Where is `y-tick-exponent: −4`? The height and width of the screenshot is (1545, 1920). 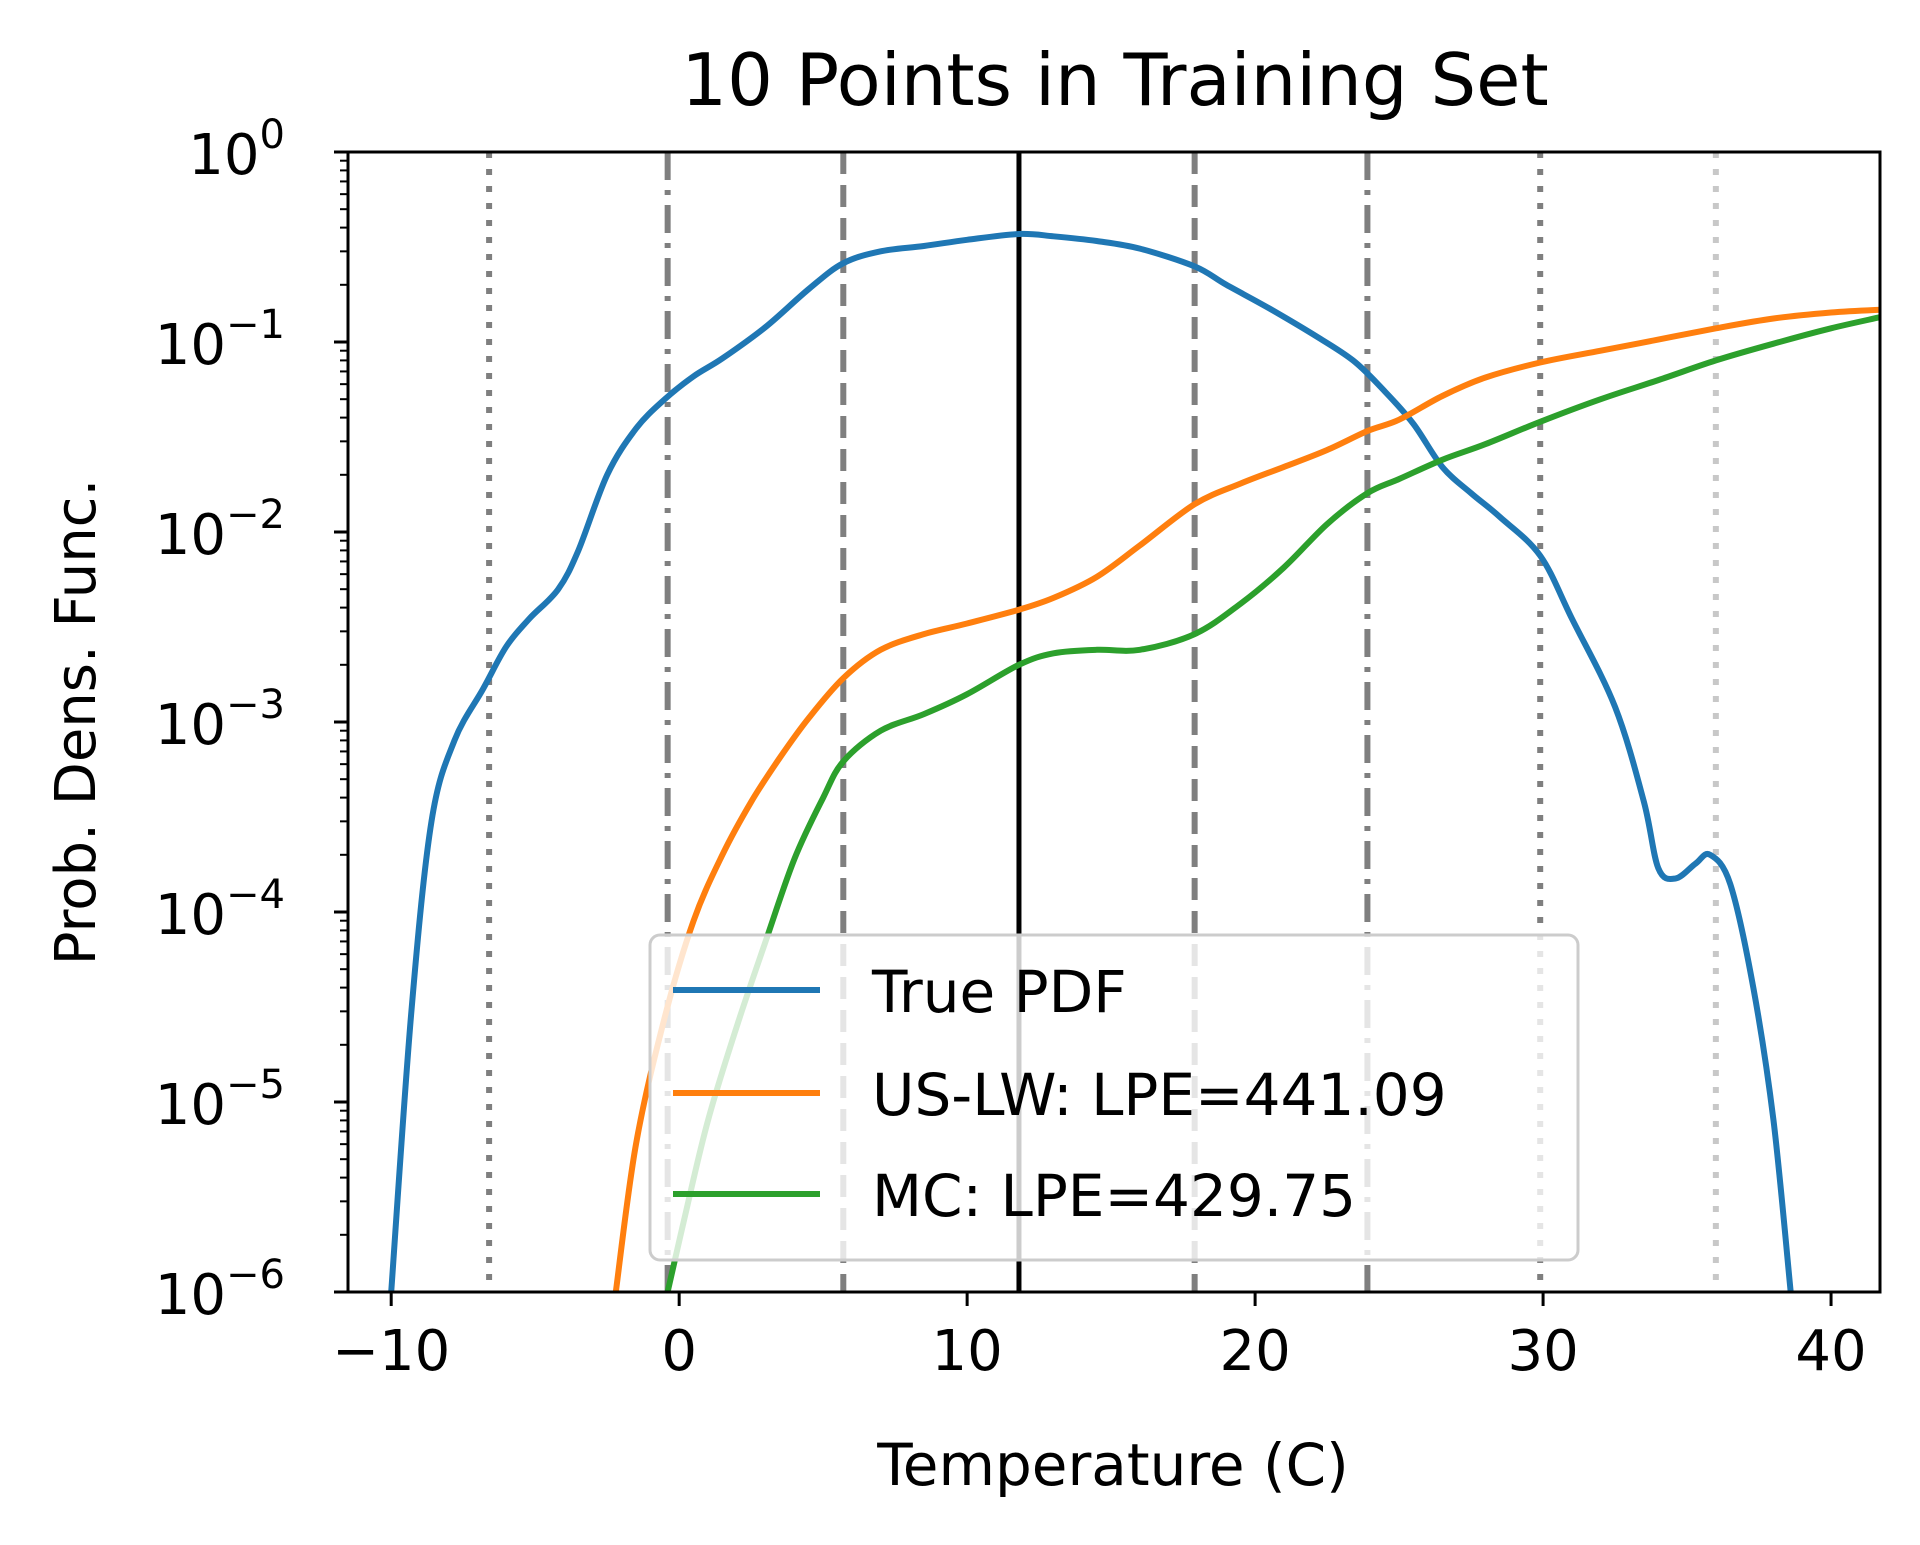
y-tick-exponent: −4 is located at coordinates (255, 895).